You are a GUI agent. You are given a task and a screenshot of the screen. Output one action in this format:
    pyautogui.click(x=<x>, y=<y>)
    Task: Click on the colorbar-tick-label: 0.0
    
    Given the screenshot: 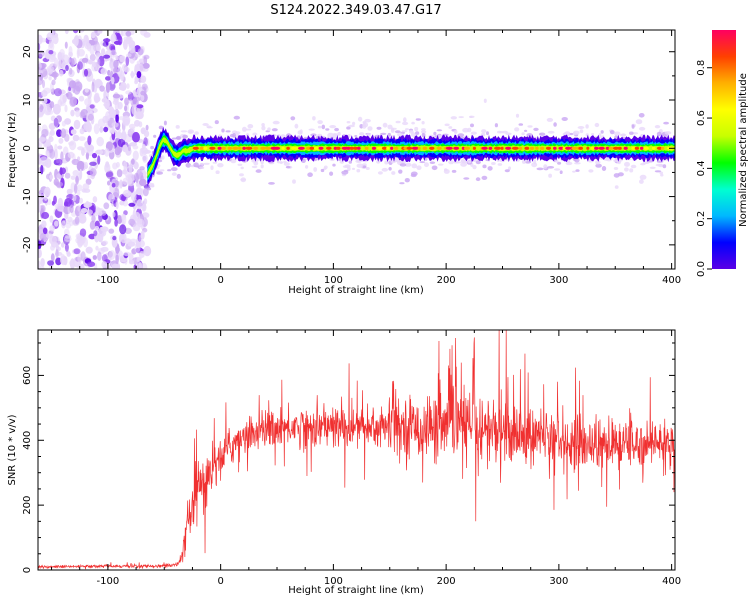 What is the action you would take?
    pyautogui.click(x=701, y=269)
    